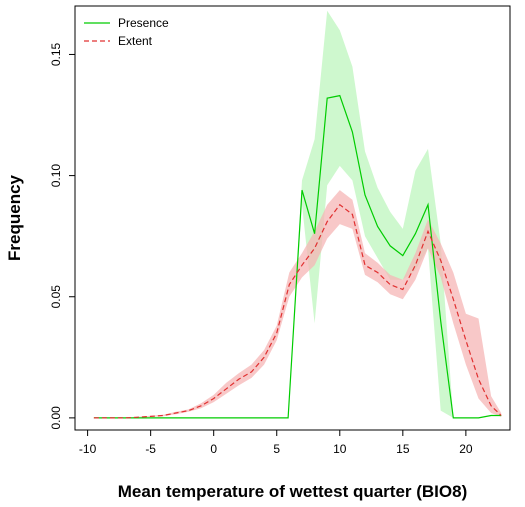 This screenshot has height=507, width=525. I want to click on legend-item-presence: Presence, so click(126, 23).